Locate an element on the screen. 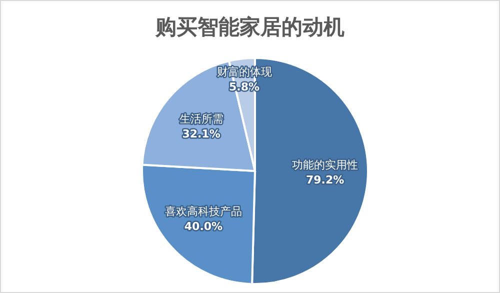 This screenshot has width=500, height=293. data-label: 32.1% is located at coordinates (201, 134).